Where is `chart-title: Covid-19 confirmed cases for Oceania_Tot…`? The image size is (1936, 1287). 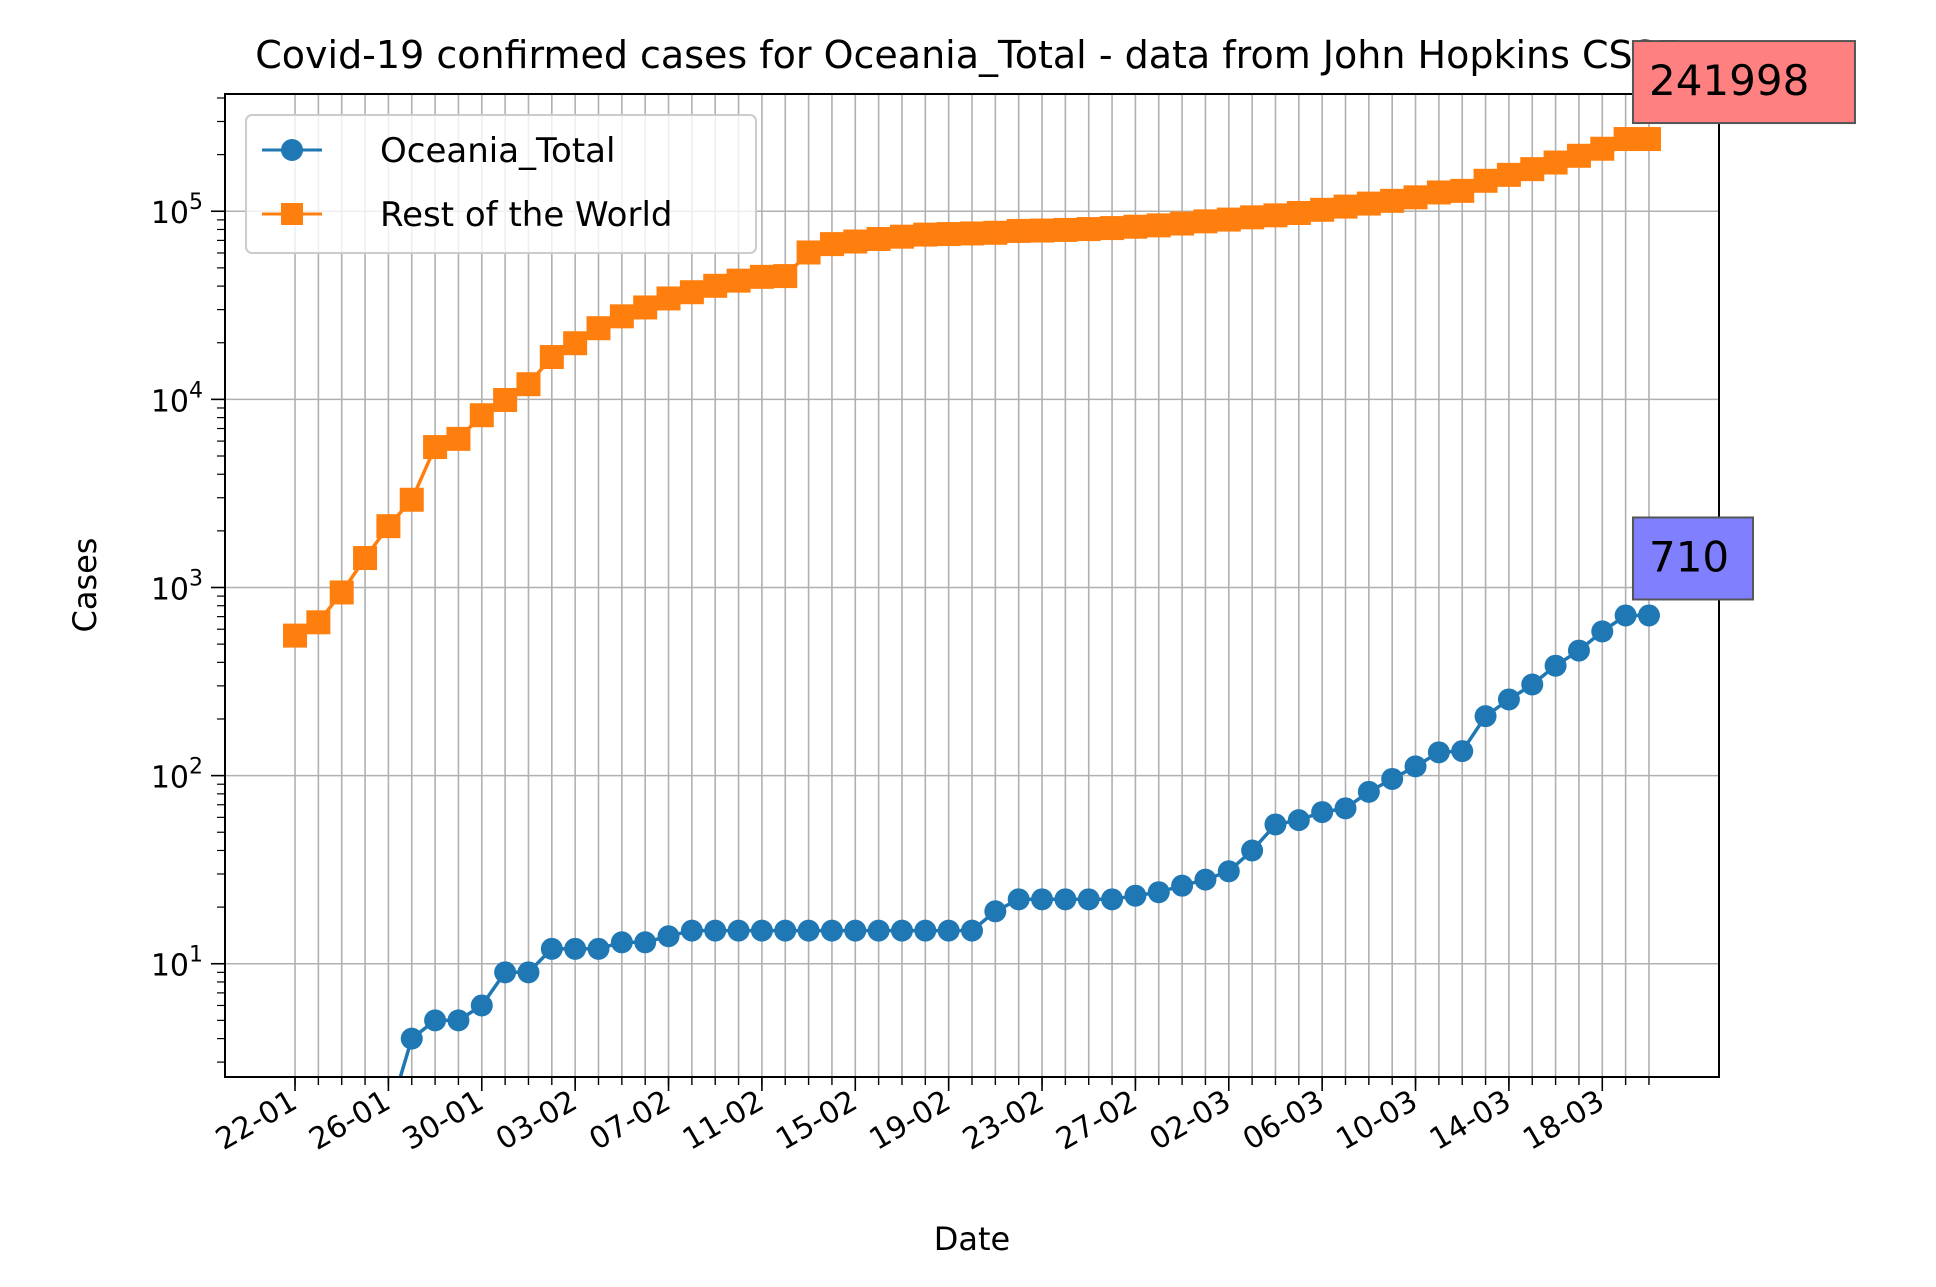 chart-title: Covid-19 confirmed cases for Oceania_Tot… is located at coordinates (968, 55).